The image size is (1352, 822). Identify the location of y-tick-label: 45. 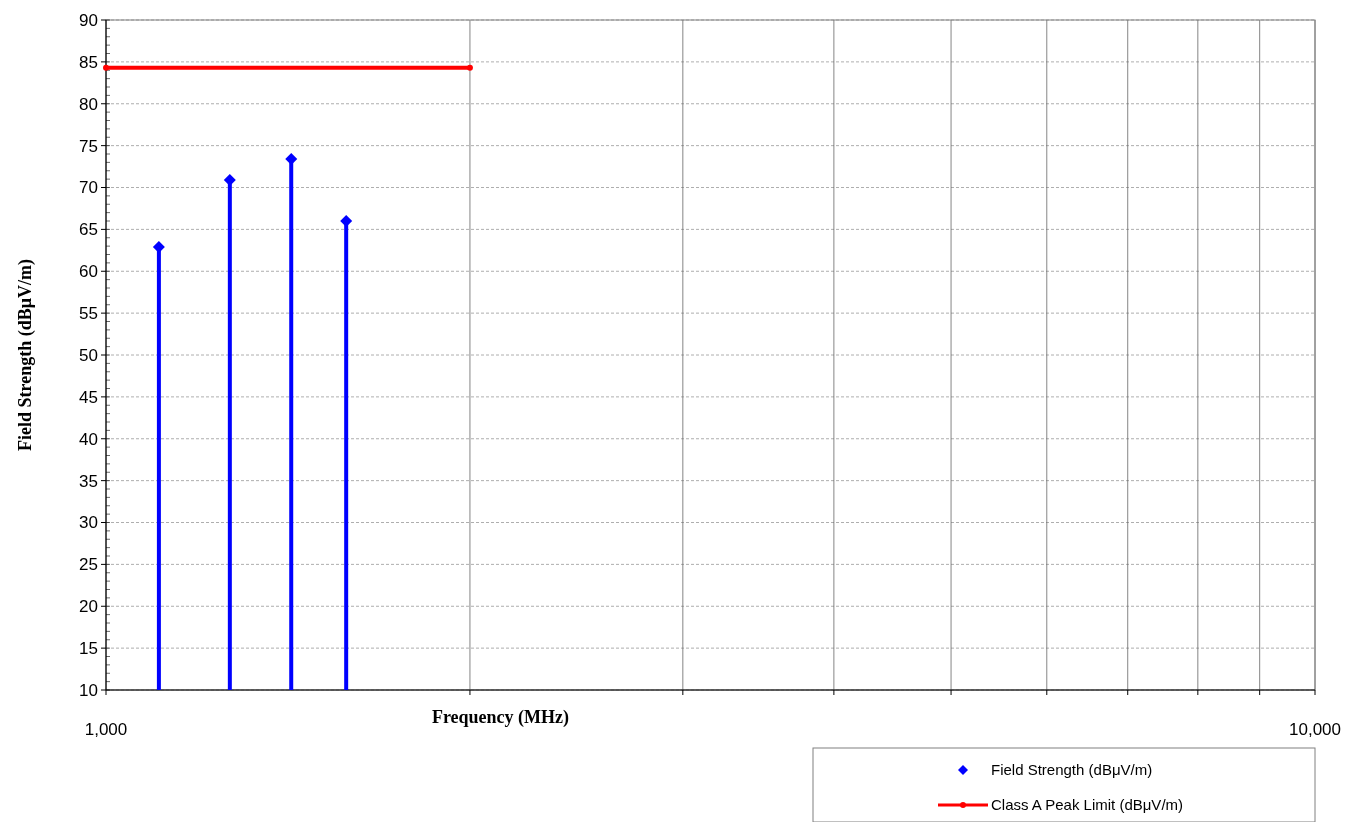
(88, 397).